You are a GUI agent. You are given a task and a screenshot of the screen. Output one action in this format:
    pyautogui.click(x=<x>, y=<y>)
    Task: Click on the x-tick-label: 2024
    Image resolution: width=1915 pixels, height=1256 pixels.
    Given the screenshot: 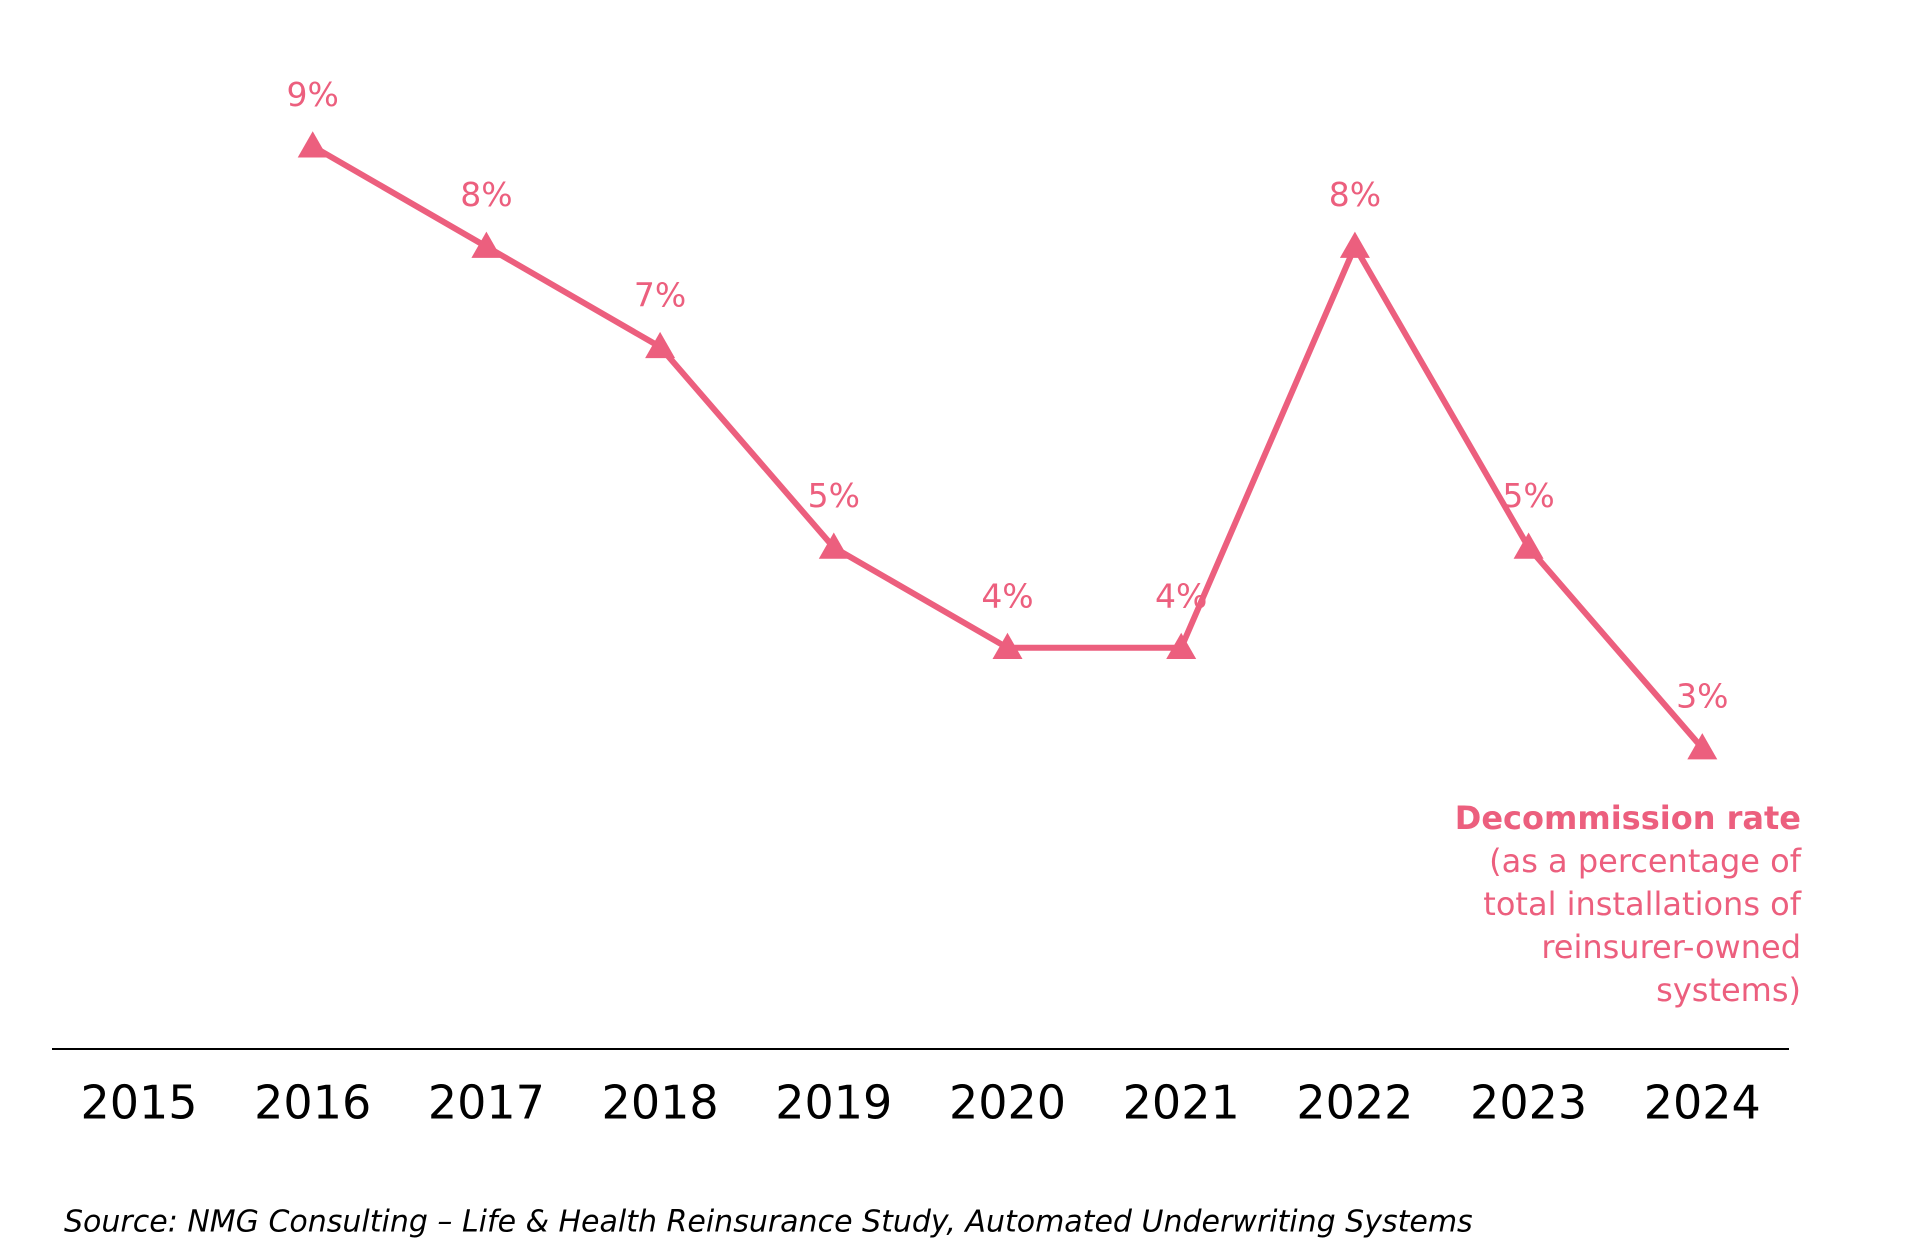 What is the action you would take?
    pyautogui.click(x=1702, y=1103)
    